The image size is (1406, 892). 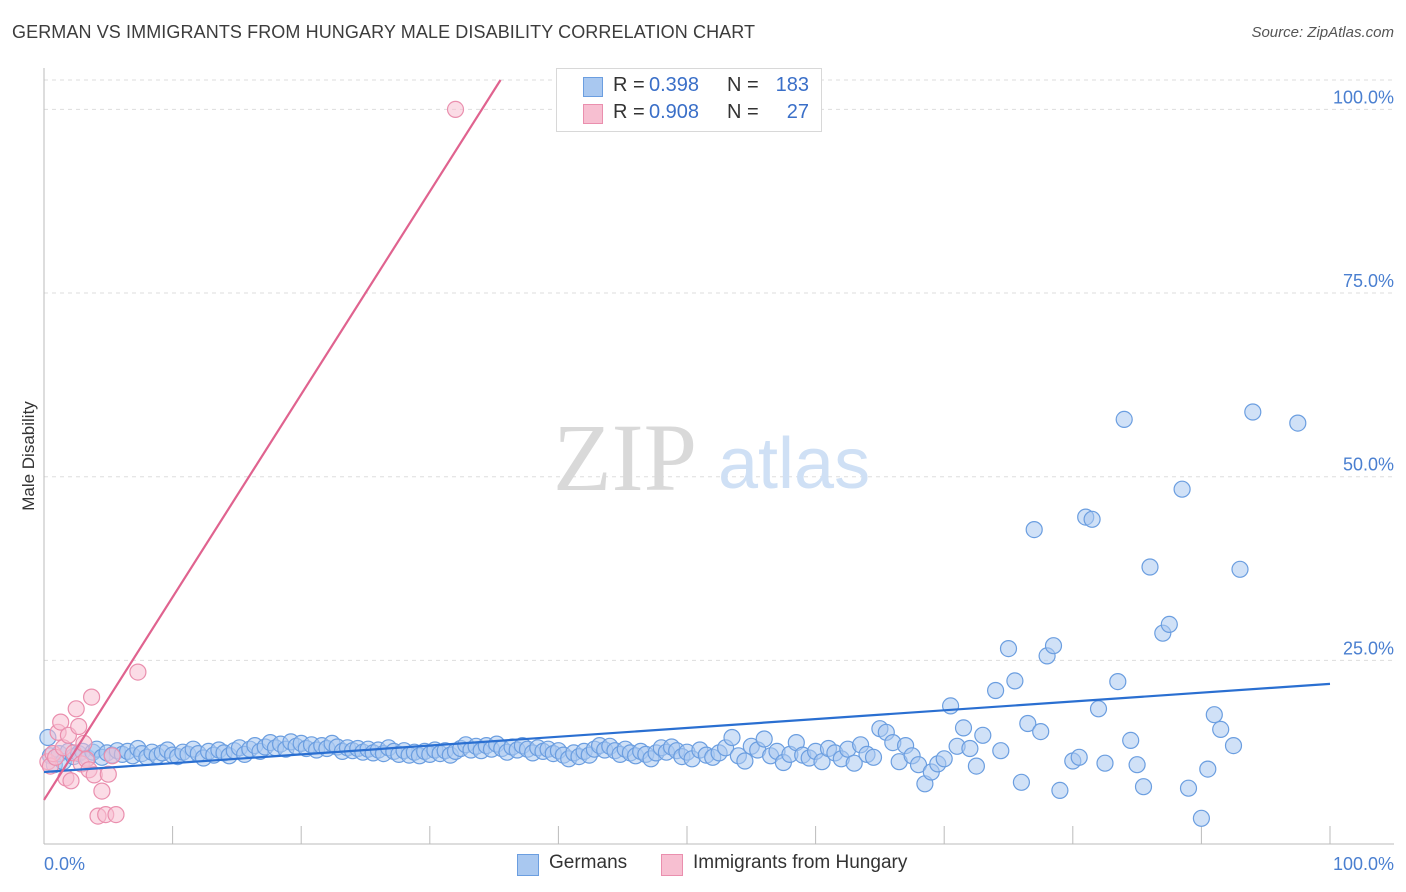 What do you see at coordinates (687, 728) in the screenshot?
I see `germans-trend-line` at bounding box center [687, 728].